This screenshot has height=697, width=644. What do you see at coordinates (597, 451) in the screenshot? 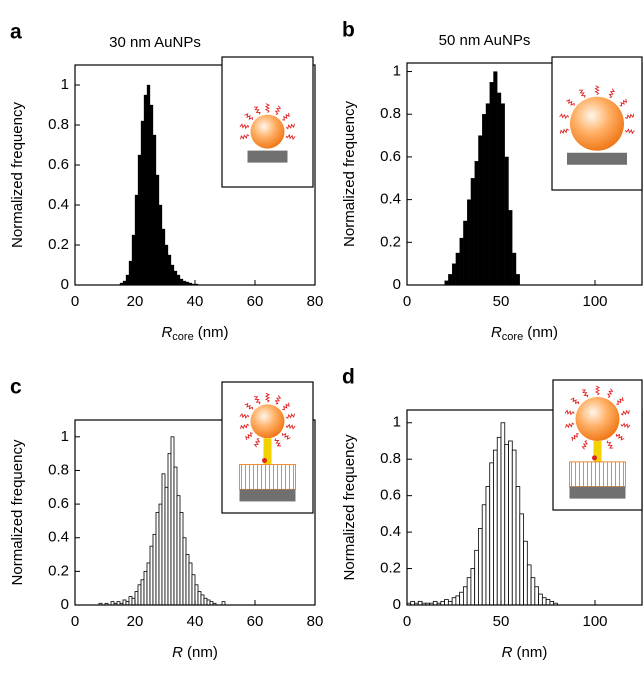
I see `linker` at bounding box center [597, 451].